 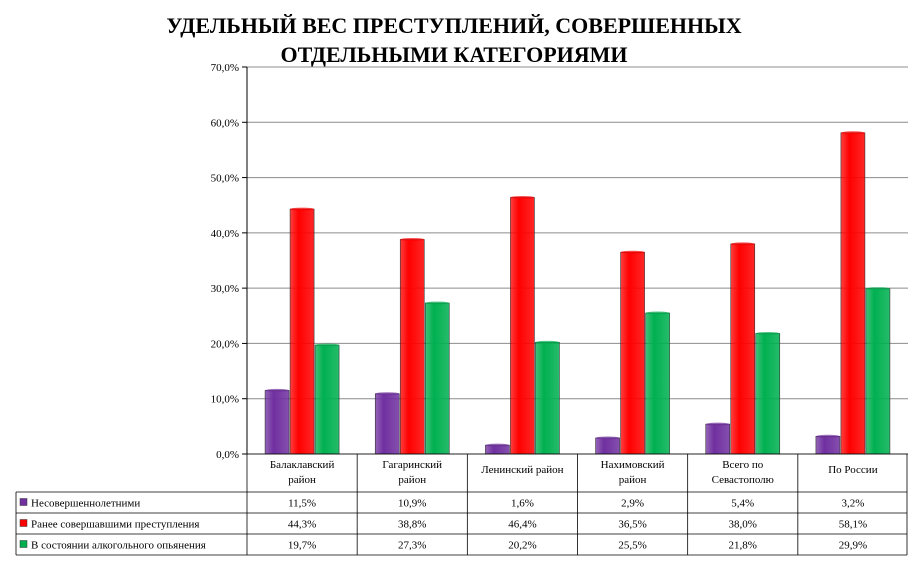 What do you see at coordinates (225, 344) in the screenshot?
I see `y-tick-label: 20,0%` at bounding box center [225, 344].